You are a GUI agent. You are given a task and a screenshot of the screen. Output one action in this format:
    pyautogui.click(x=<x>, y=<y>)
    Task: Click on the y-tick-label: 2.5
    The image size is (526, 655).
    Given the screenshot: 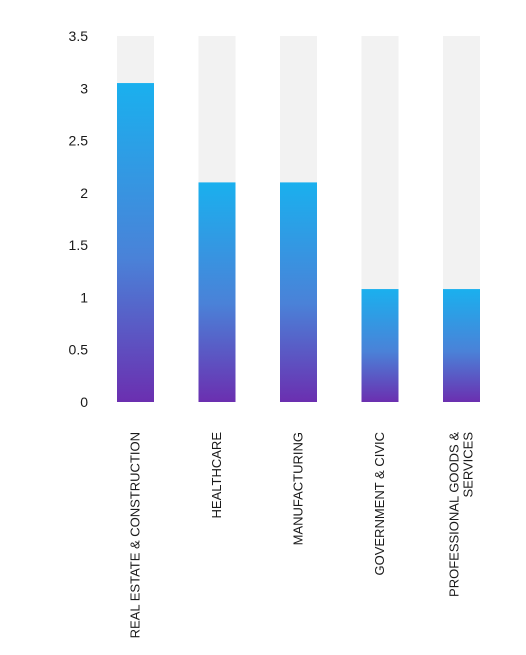 What is the action you would take?
    pyautogui.click(x=79, y=141)
    